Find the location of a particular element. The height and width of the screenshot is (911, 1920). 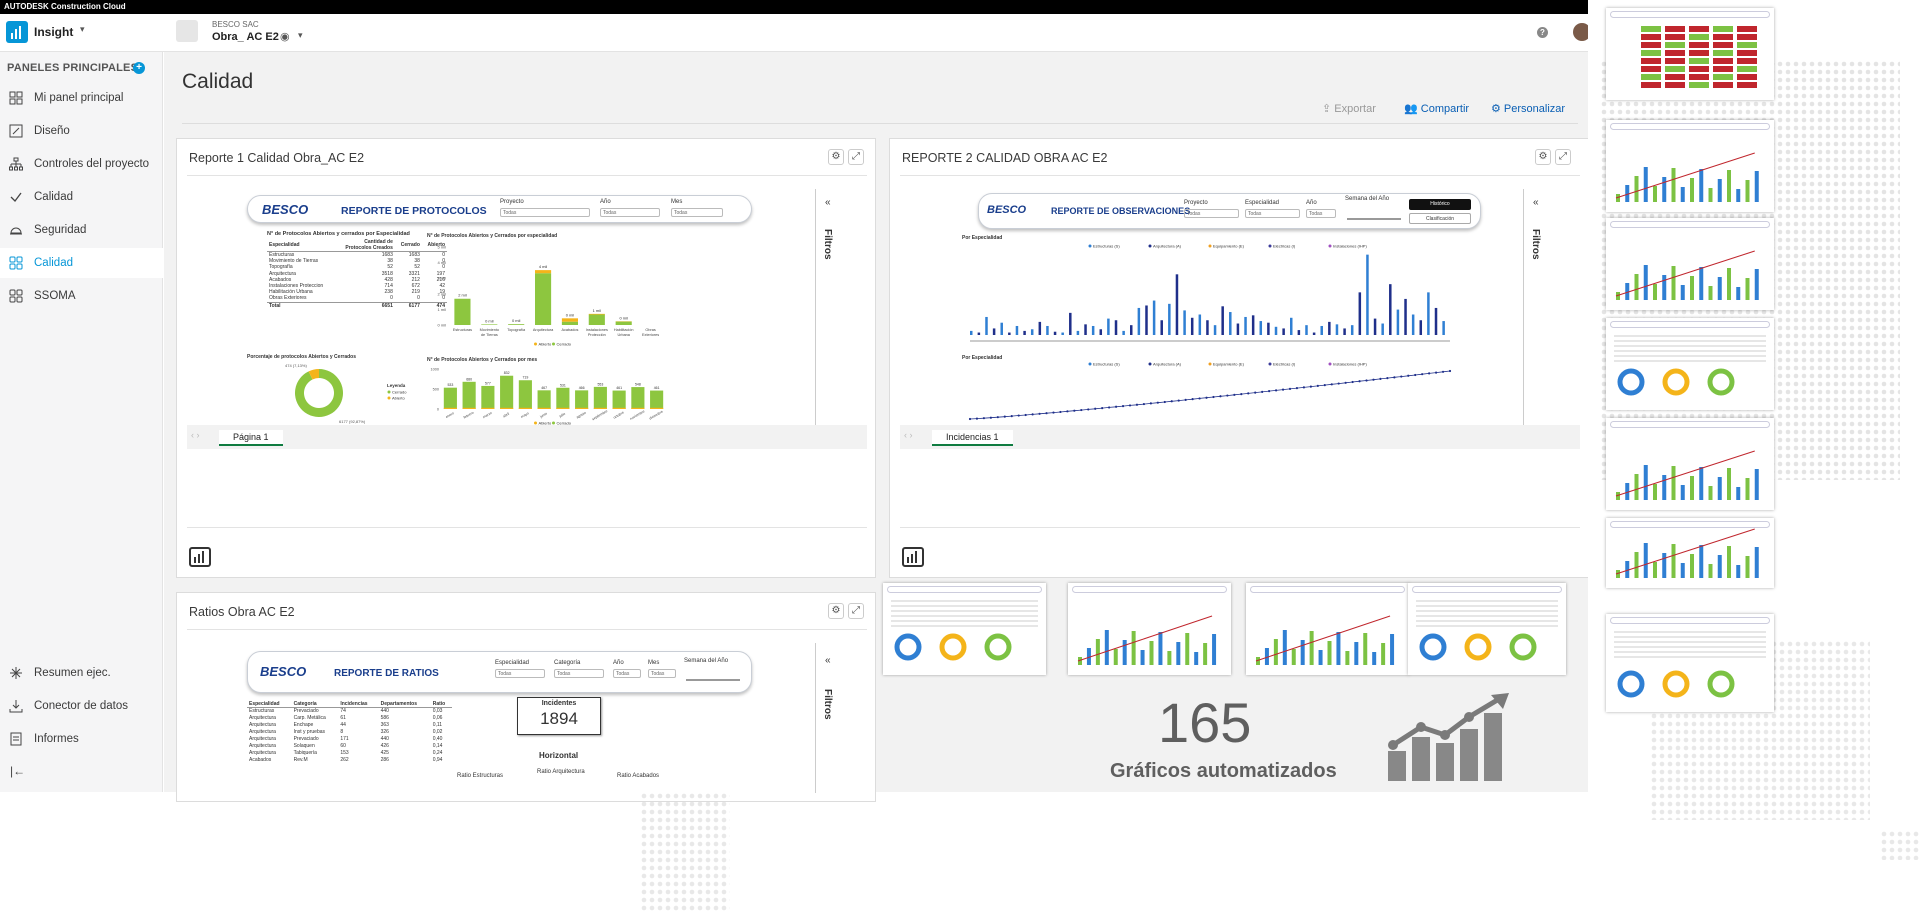

page-tab-incidencias: Incidencias 1 is located at coordinates (972, 438).